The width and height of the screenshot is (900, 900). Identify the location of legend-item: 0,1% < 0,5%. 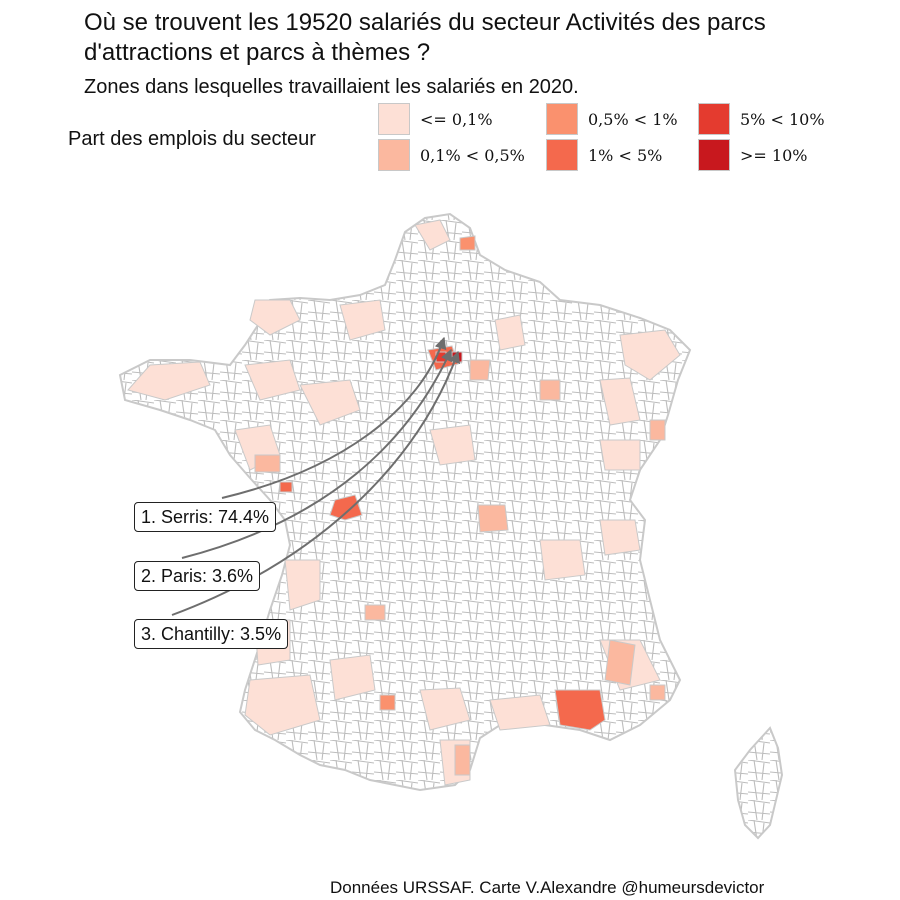
(451, 155).